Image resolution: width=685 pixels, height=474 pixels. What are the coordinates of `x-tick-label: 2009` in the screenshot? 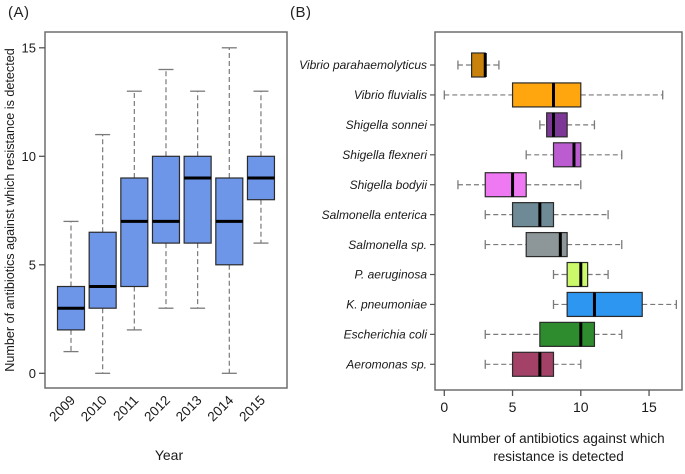 It's located at (62, 409).